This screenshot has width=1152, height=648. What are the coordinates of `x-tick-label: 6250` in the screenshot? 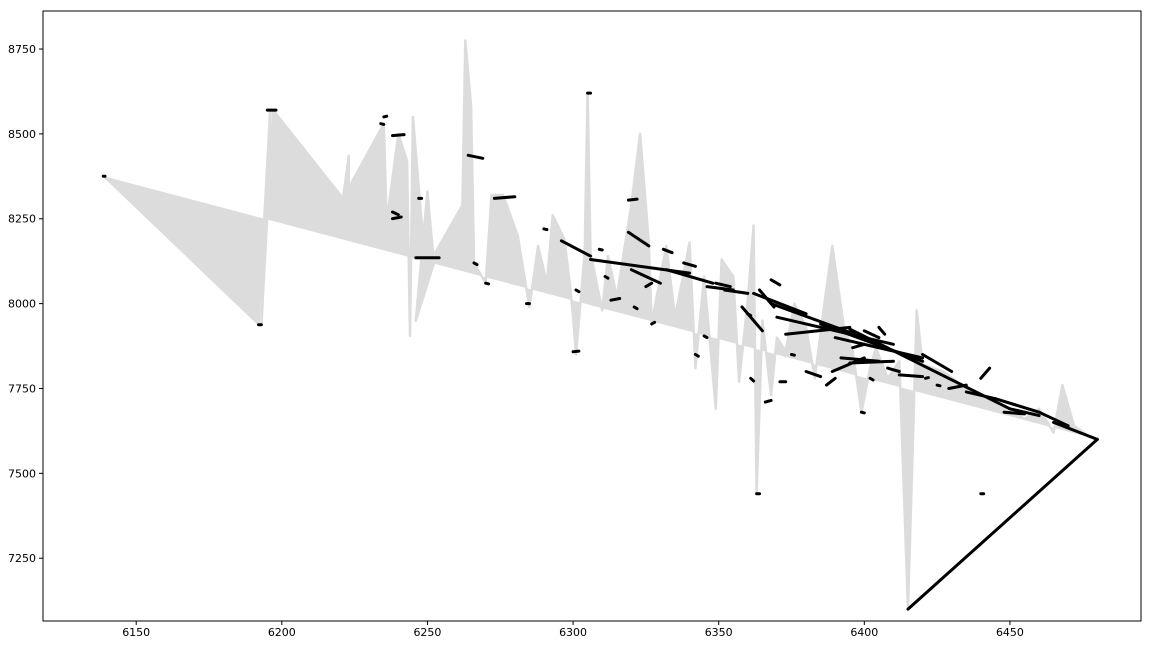 It's located at (427, 632).